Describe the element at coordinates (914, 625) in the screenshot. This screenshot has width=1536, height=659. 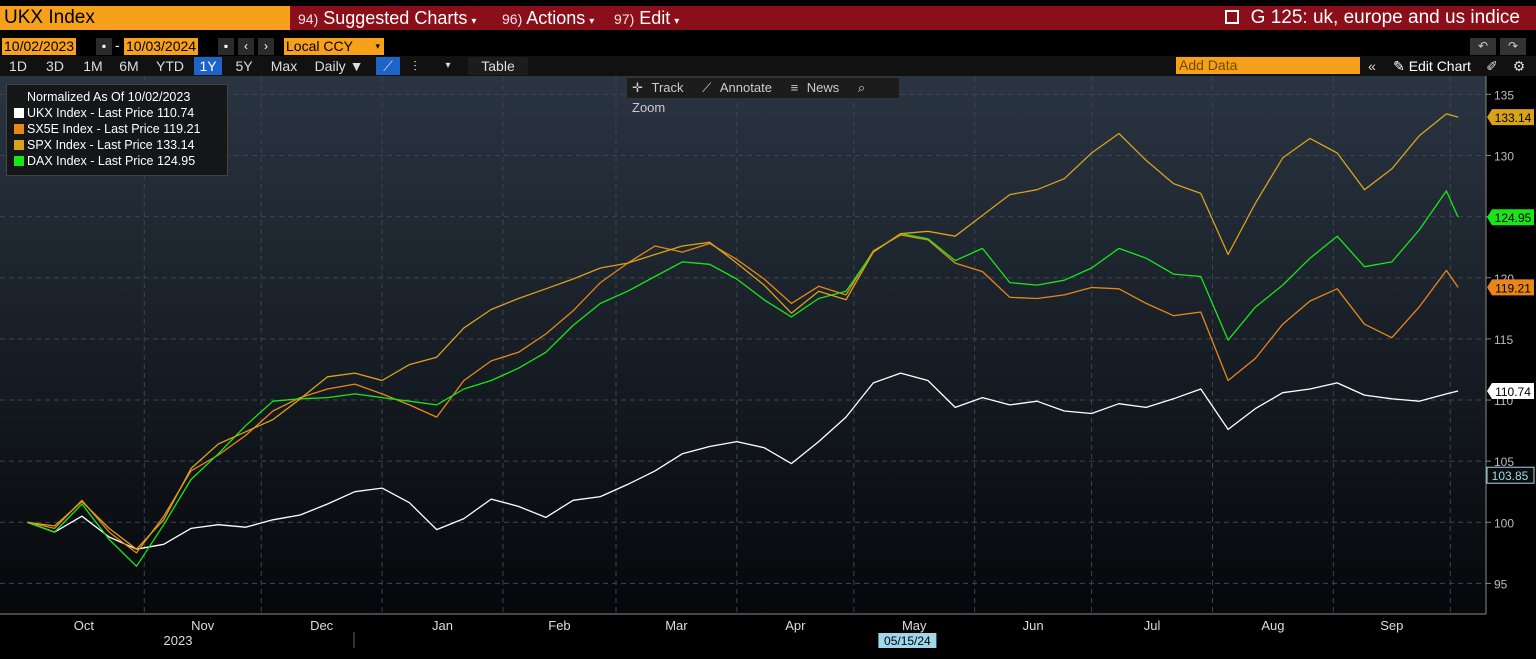
I see `x-tick-label: May` at that location.